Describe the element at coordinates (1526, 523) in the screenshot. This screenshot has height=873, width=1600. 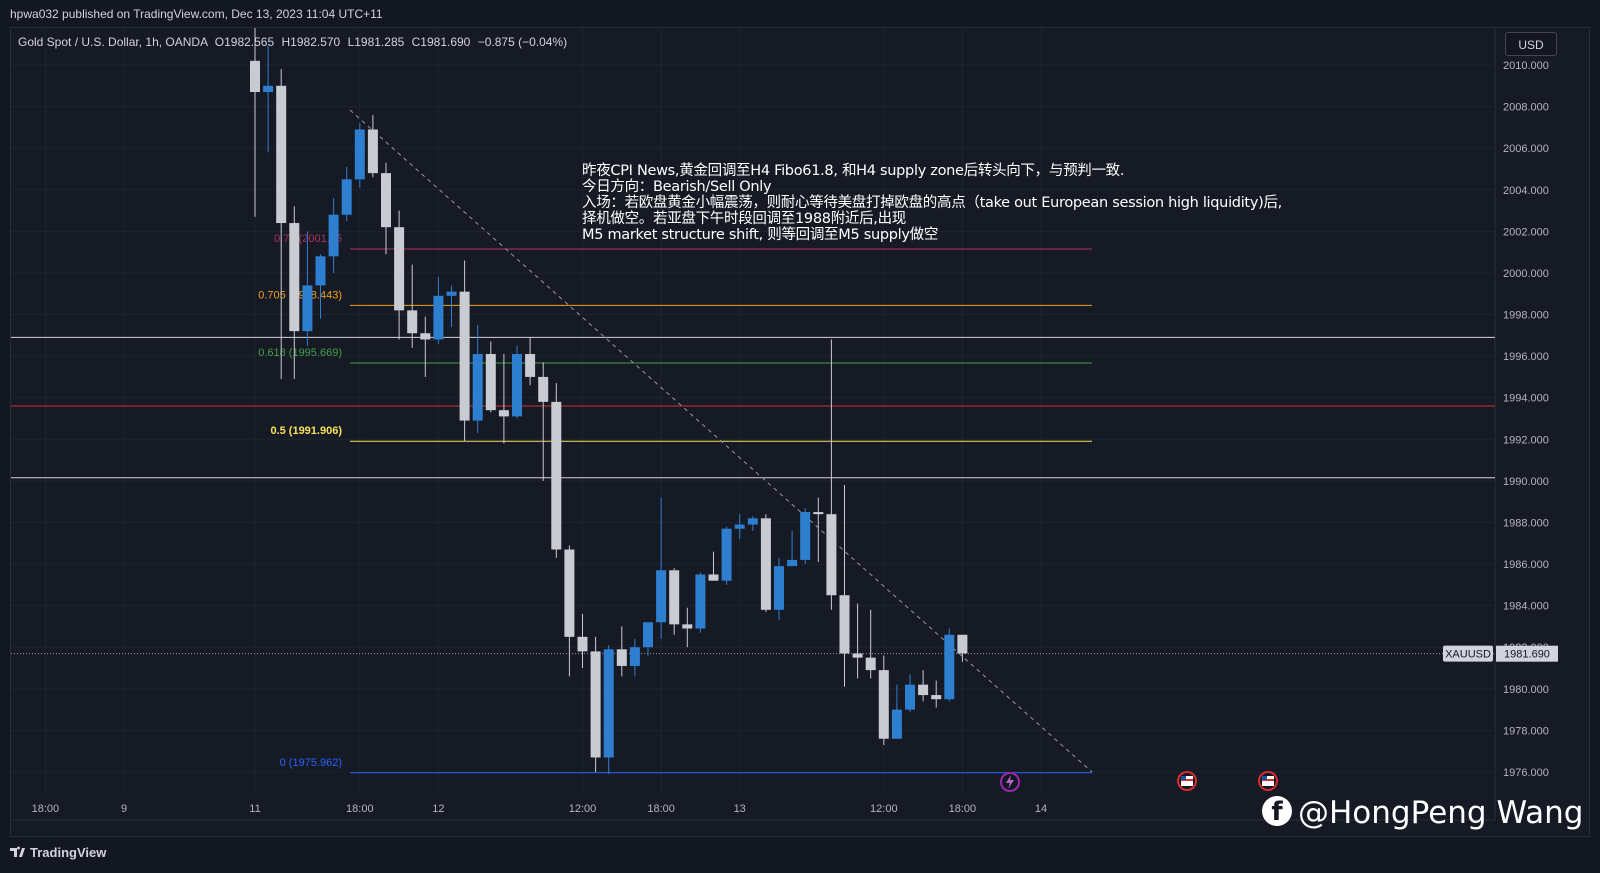
I see `price-tick-label: 1988.000` at that location.